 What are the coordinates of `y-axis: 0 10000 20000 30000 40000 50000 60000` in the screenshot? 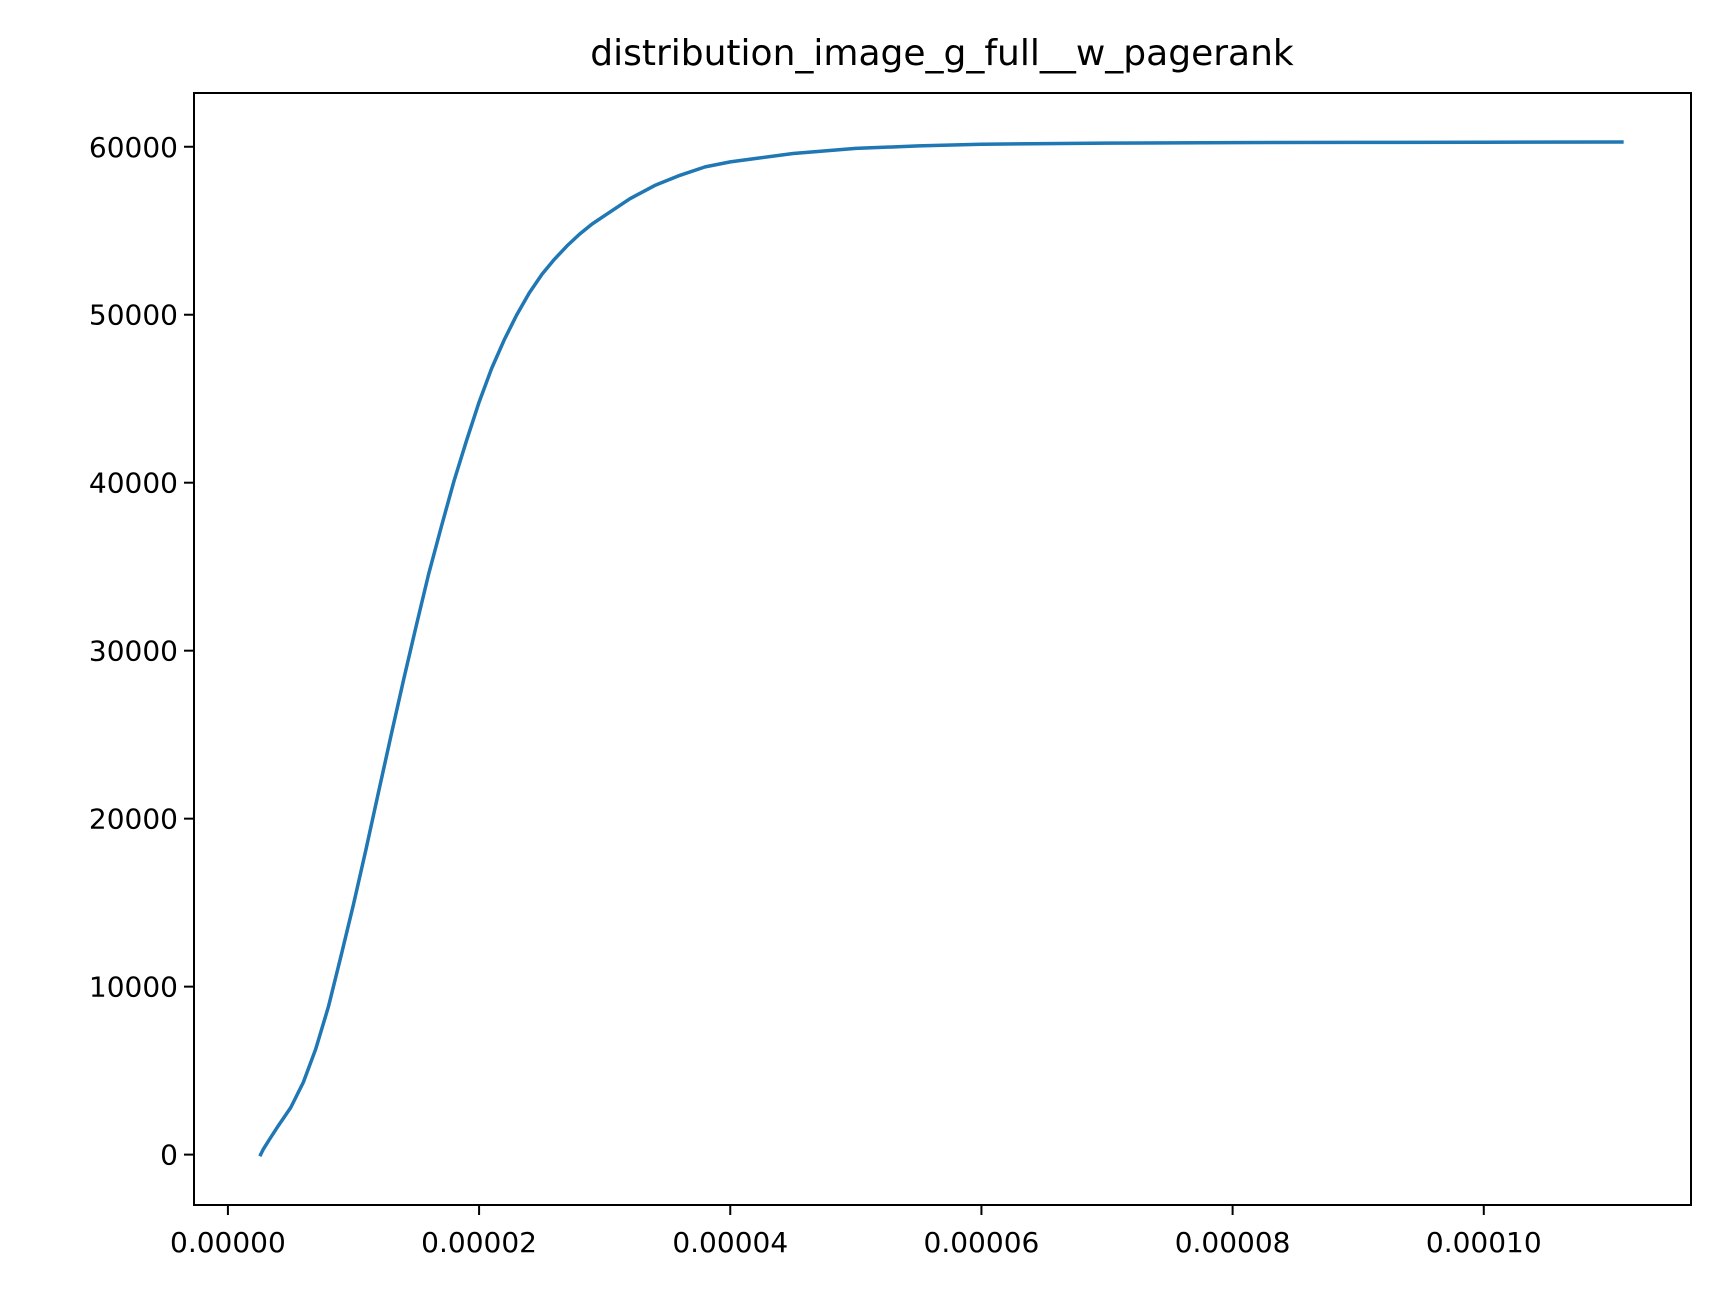 It's located at (141, 651).